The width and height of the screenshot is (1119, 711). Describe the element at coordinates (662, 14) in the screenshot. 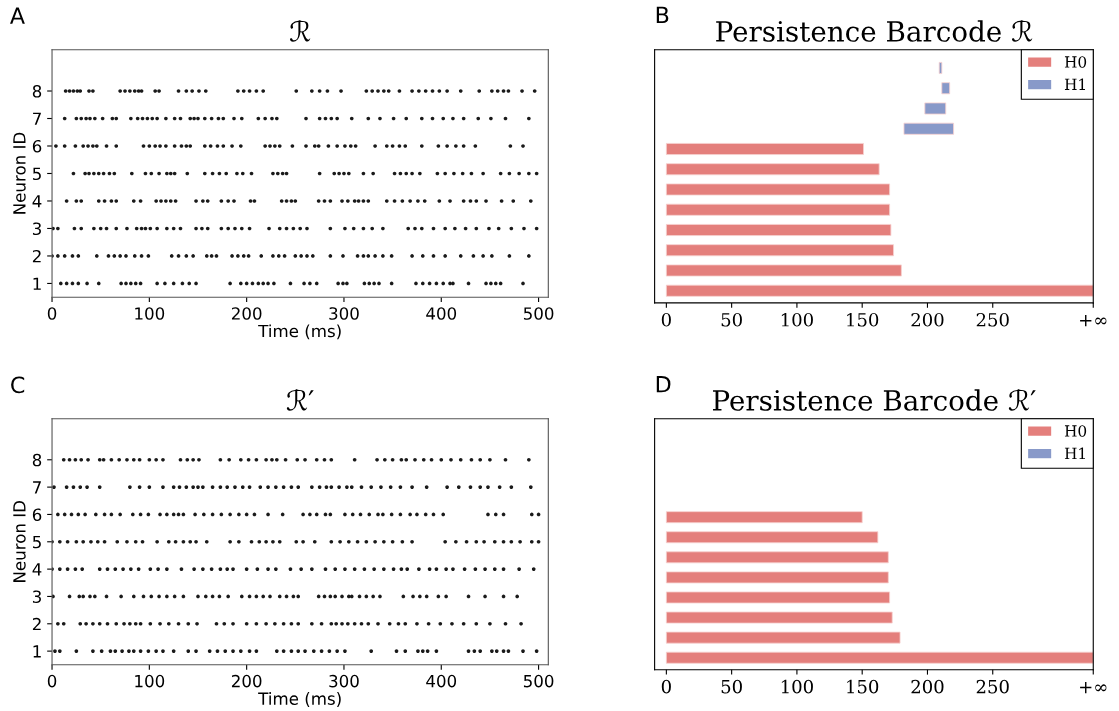

I see `text: B` at that location.